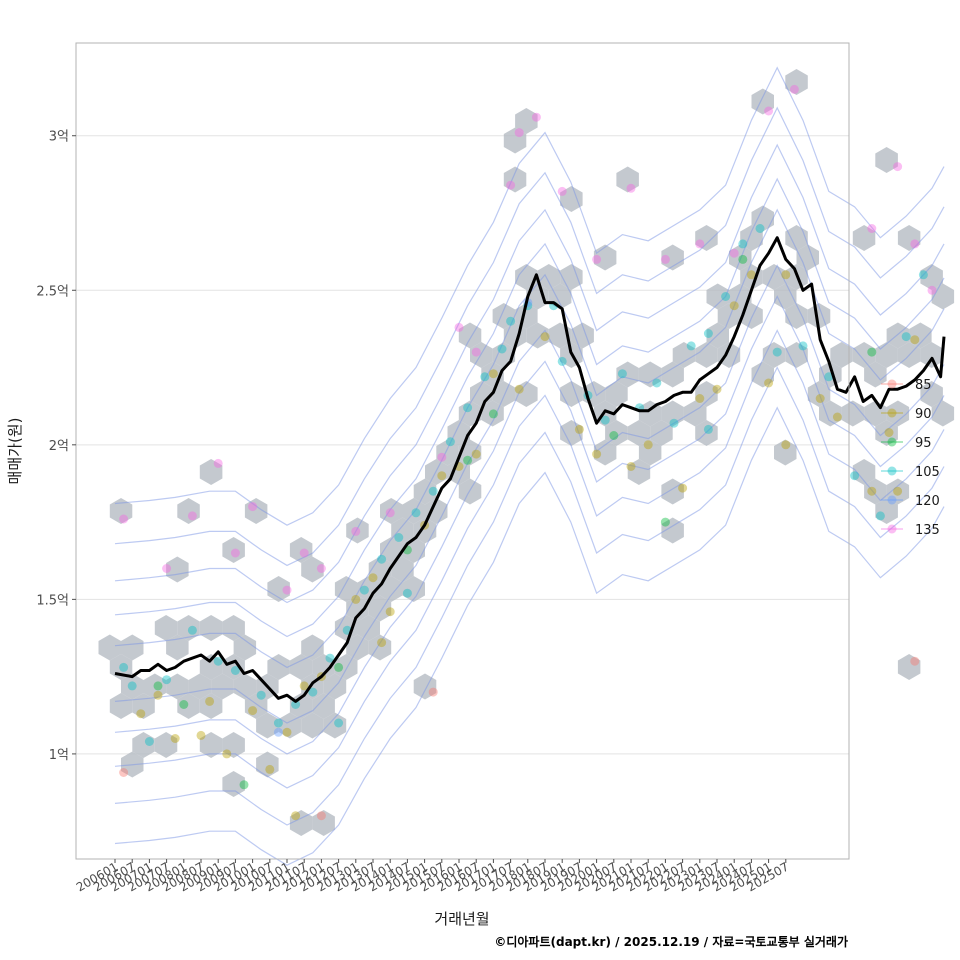  What do you see at coordinates (892, 471) in the screenshot?
I see `legend-key-point` at bounding box center [892, 471].